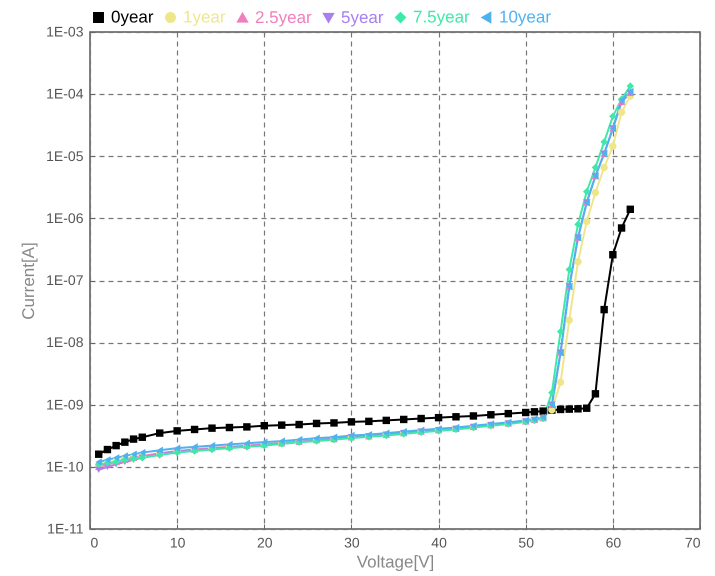  What do you see at coordinates (441, 17) in the screenshot?
I see `legend-label: 7.5year` at bounding box center [441, 17].